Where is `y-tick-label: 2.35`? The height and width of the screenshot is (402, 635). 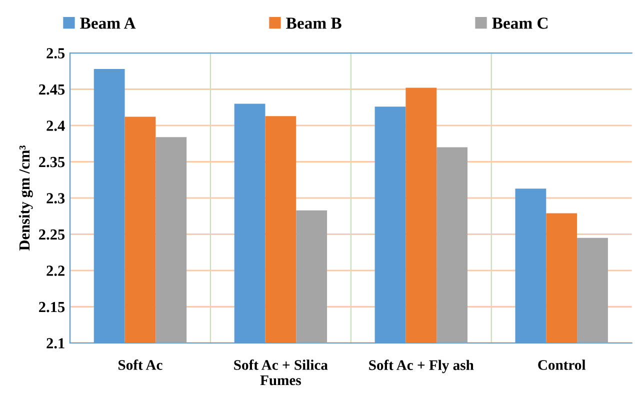
y-tick-label: 2.35 is located at coordinates (52, 162).